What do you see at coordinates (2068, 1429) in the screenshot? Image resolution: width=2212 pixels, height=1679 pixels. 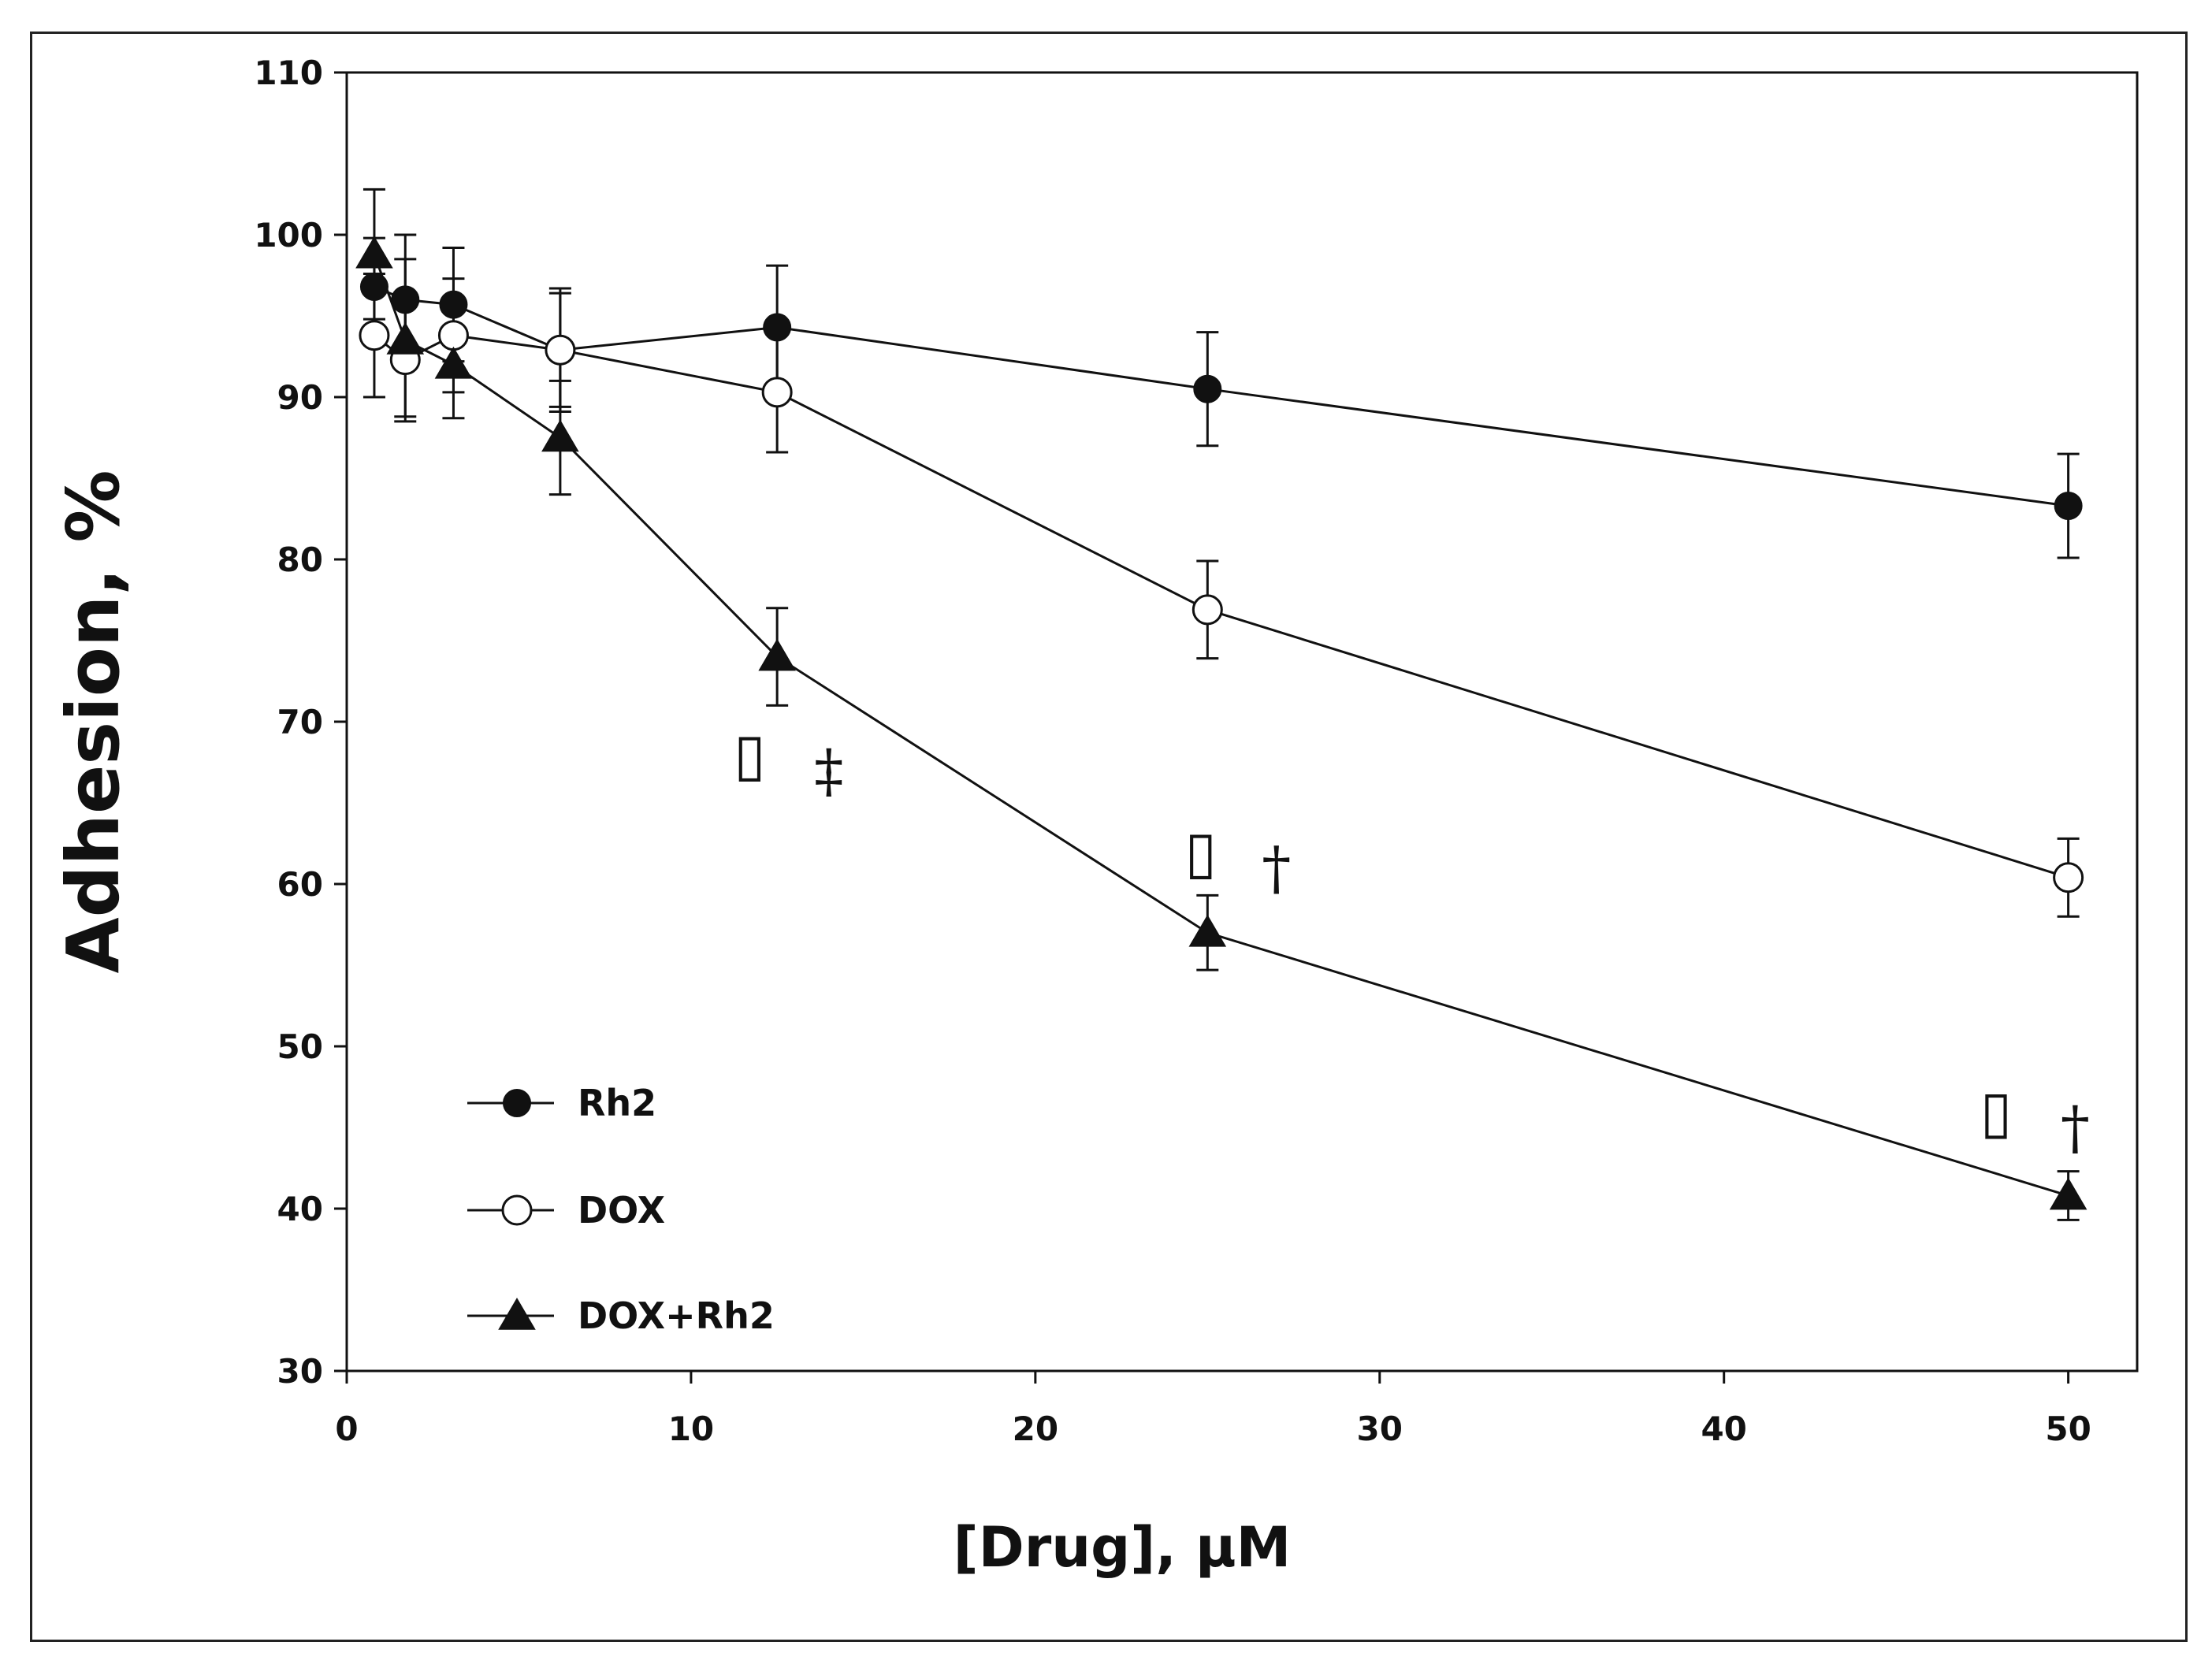 I see `x-tick-label: 50` at bounding box center [2068, 1429].